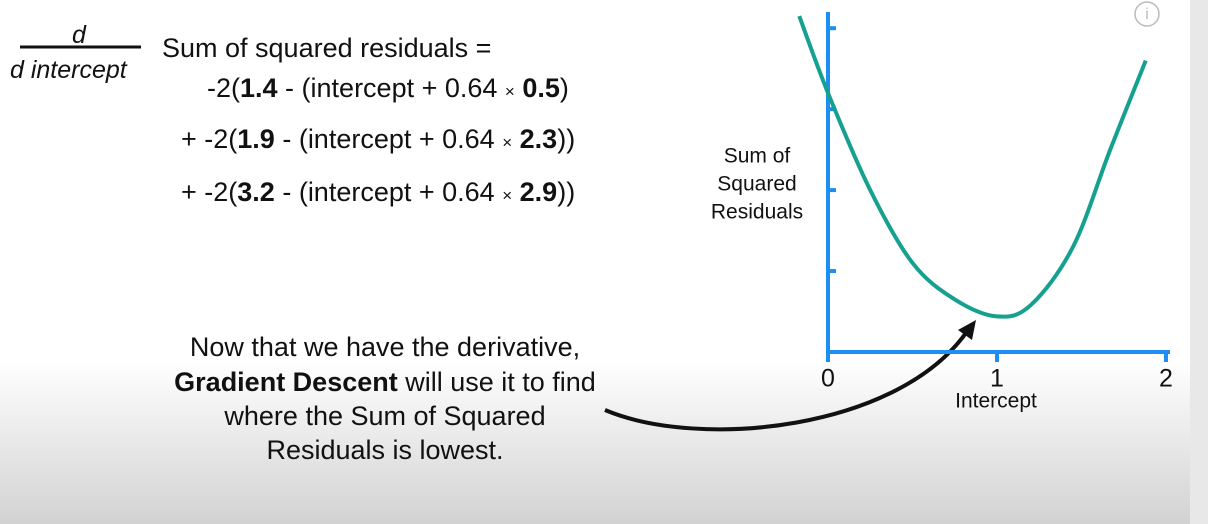  I want to click on equation-term: + -2(3.2 - (intercept + 0.64 × 2.9)), so click(378, 194).